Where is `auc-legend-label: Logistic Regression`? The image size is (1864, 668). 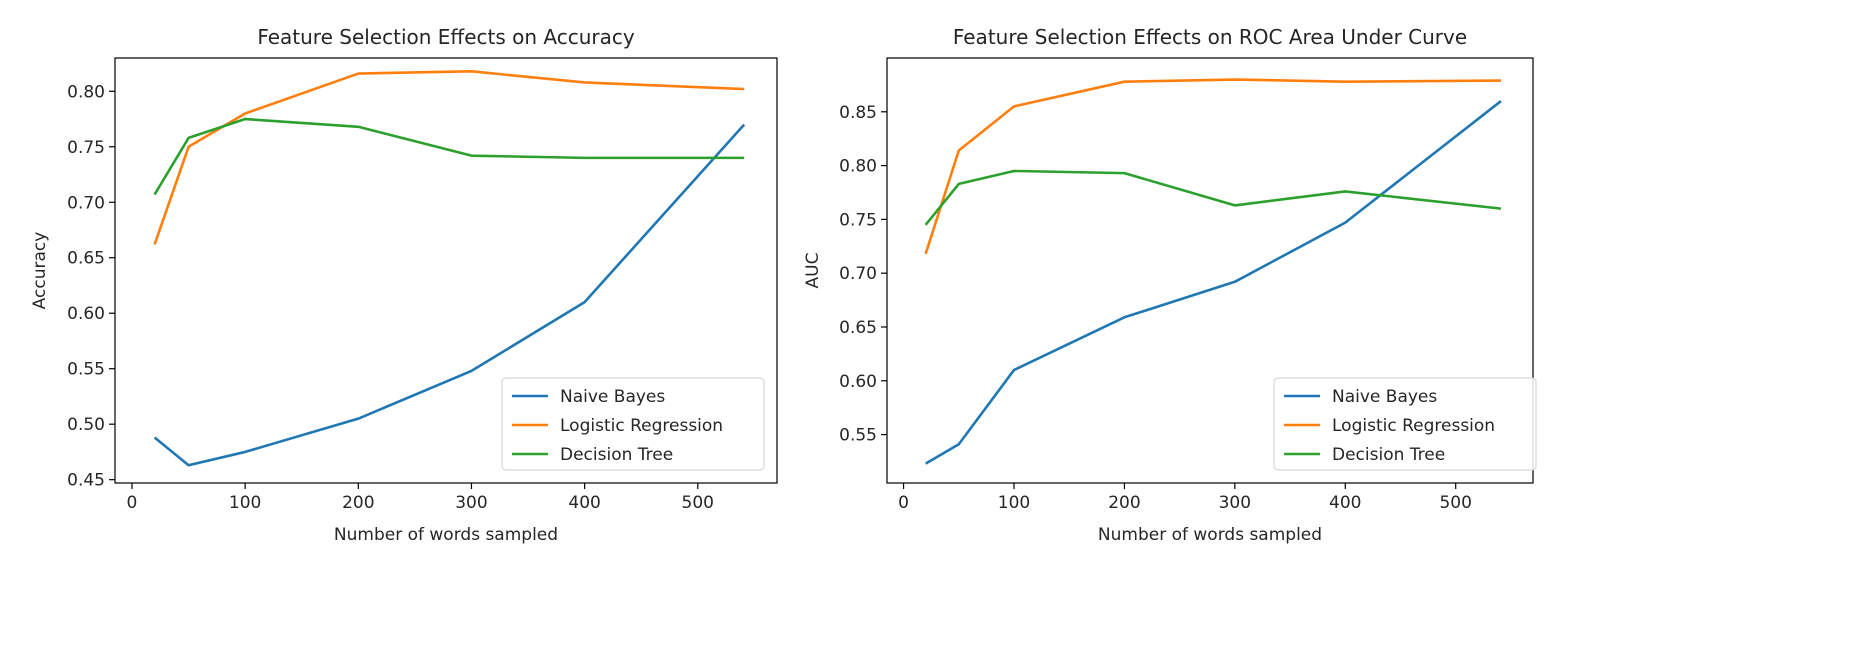 auc-legend-label: Logistic Regression is located at coordinates (1413, 426).